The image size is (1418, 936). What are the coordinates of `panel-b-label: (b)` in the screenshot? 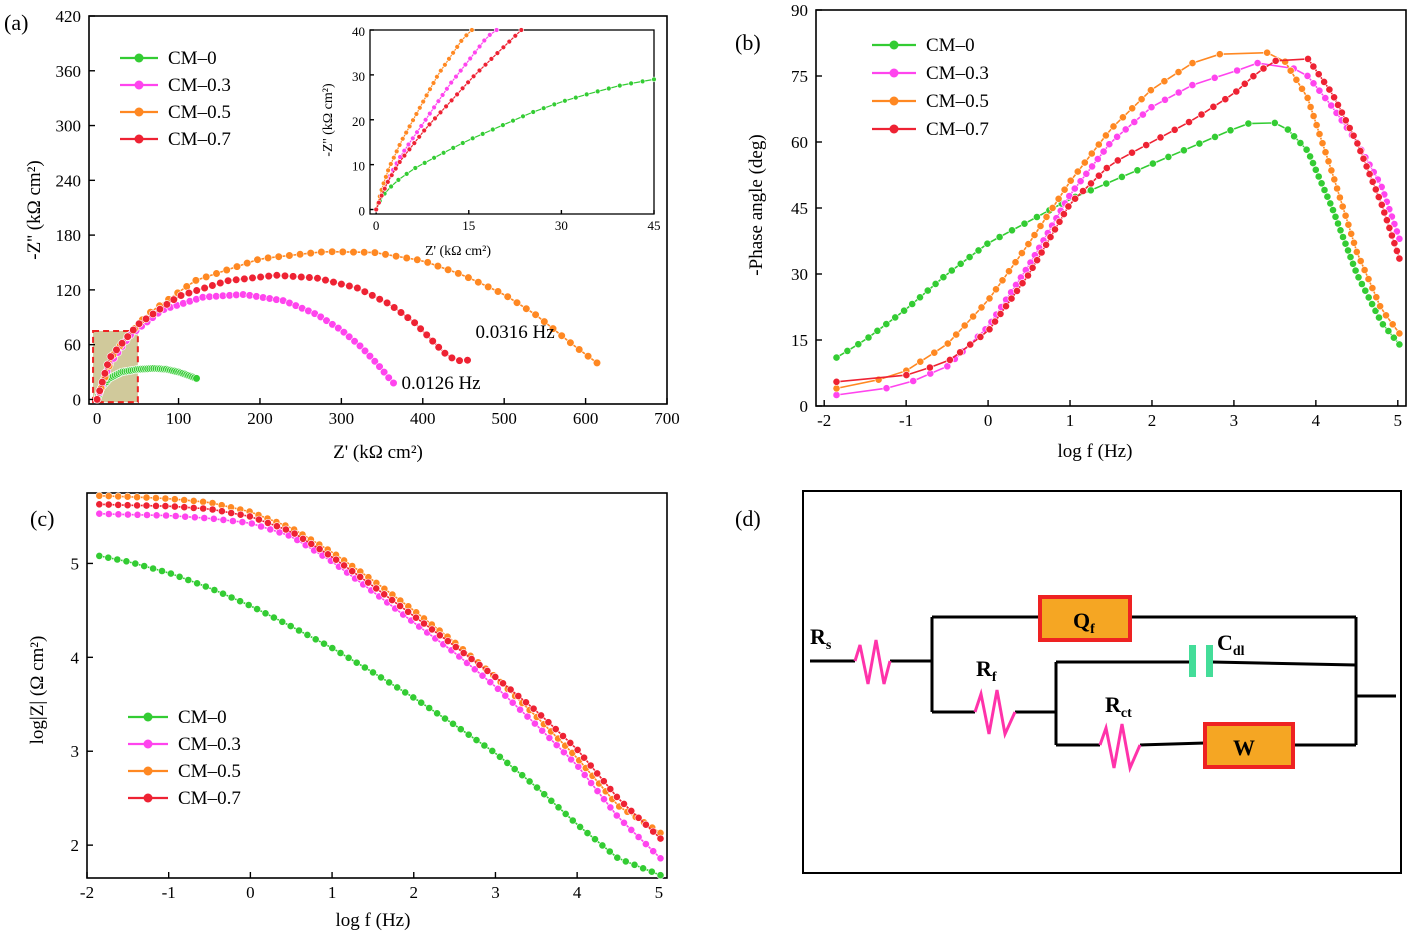 It's located at (748, 42).